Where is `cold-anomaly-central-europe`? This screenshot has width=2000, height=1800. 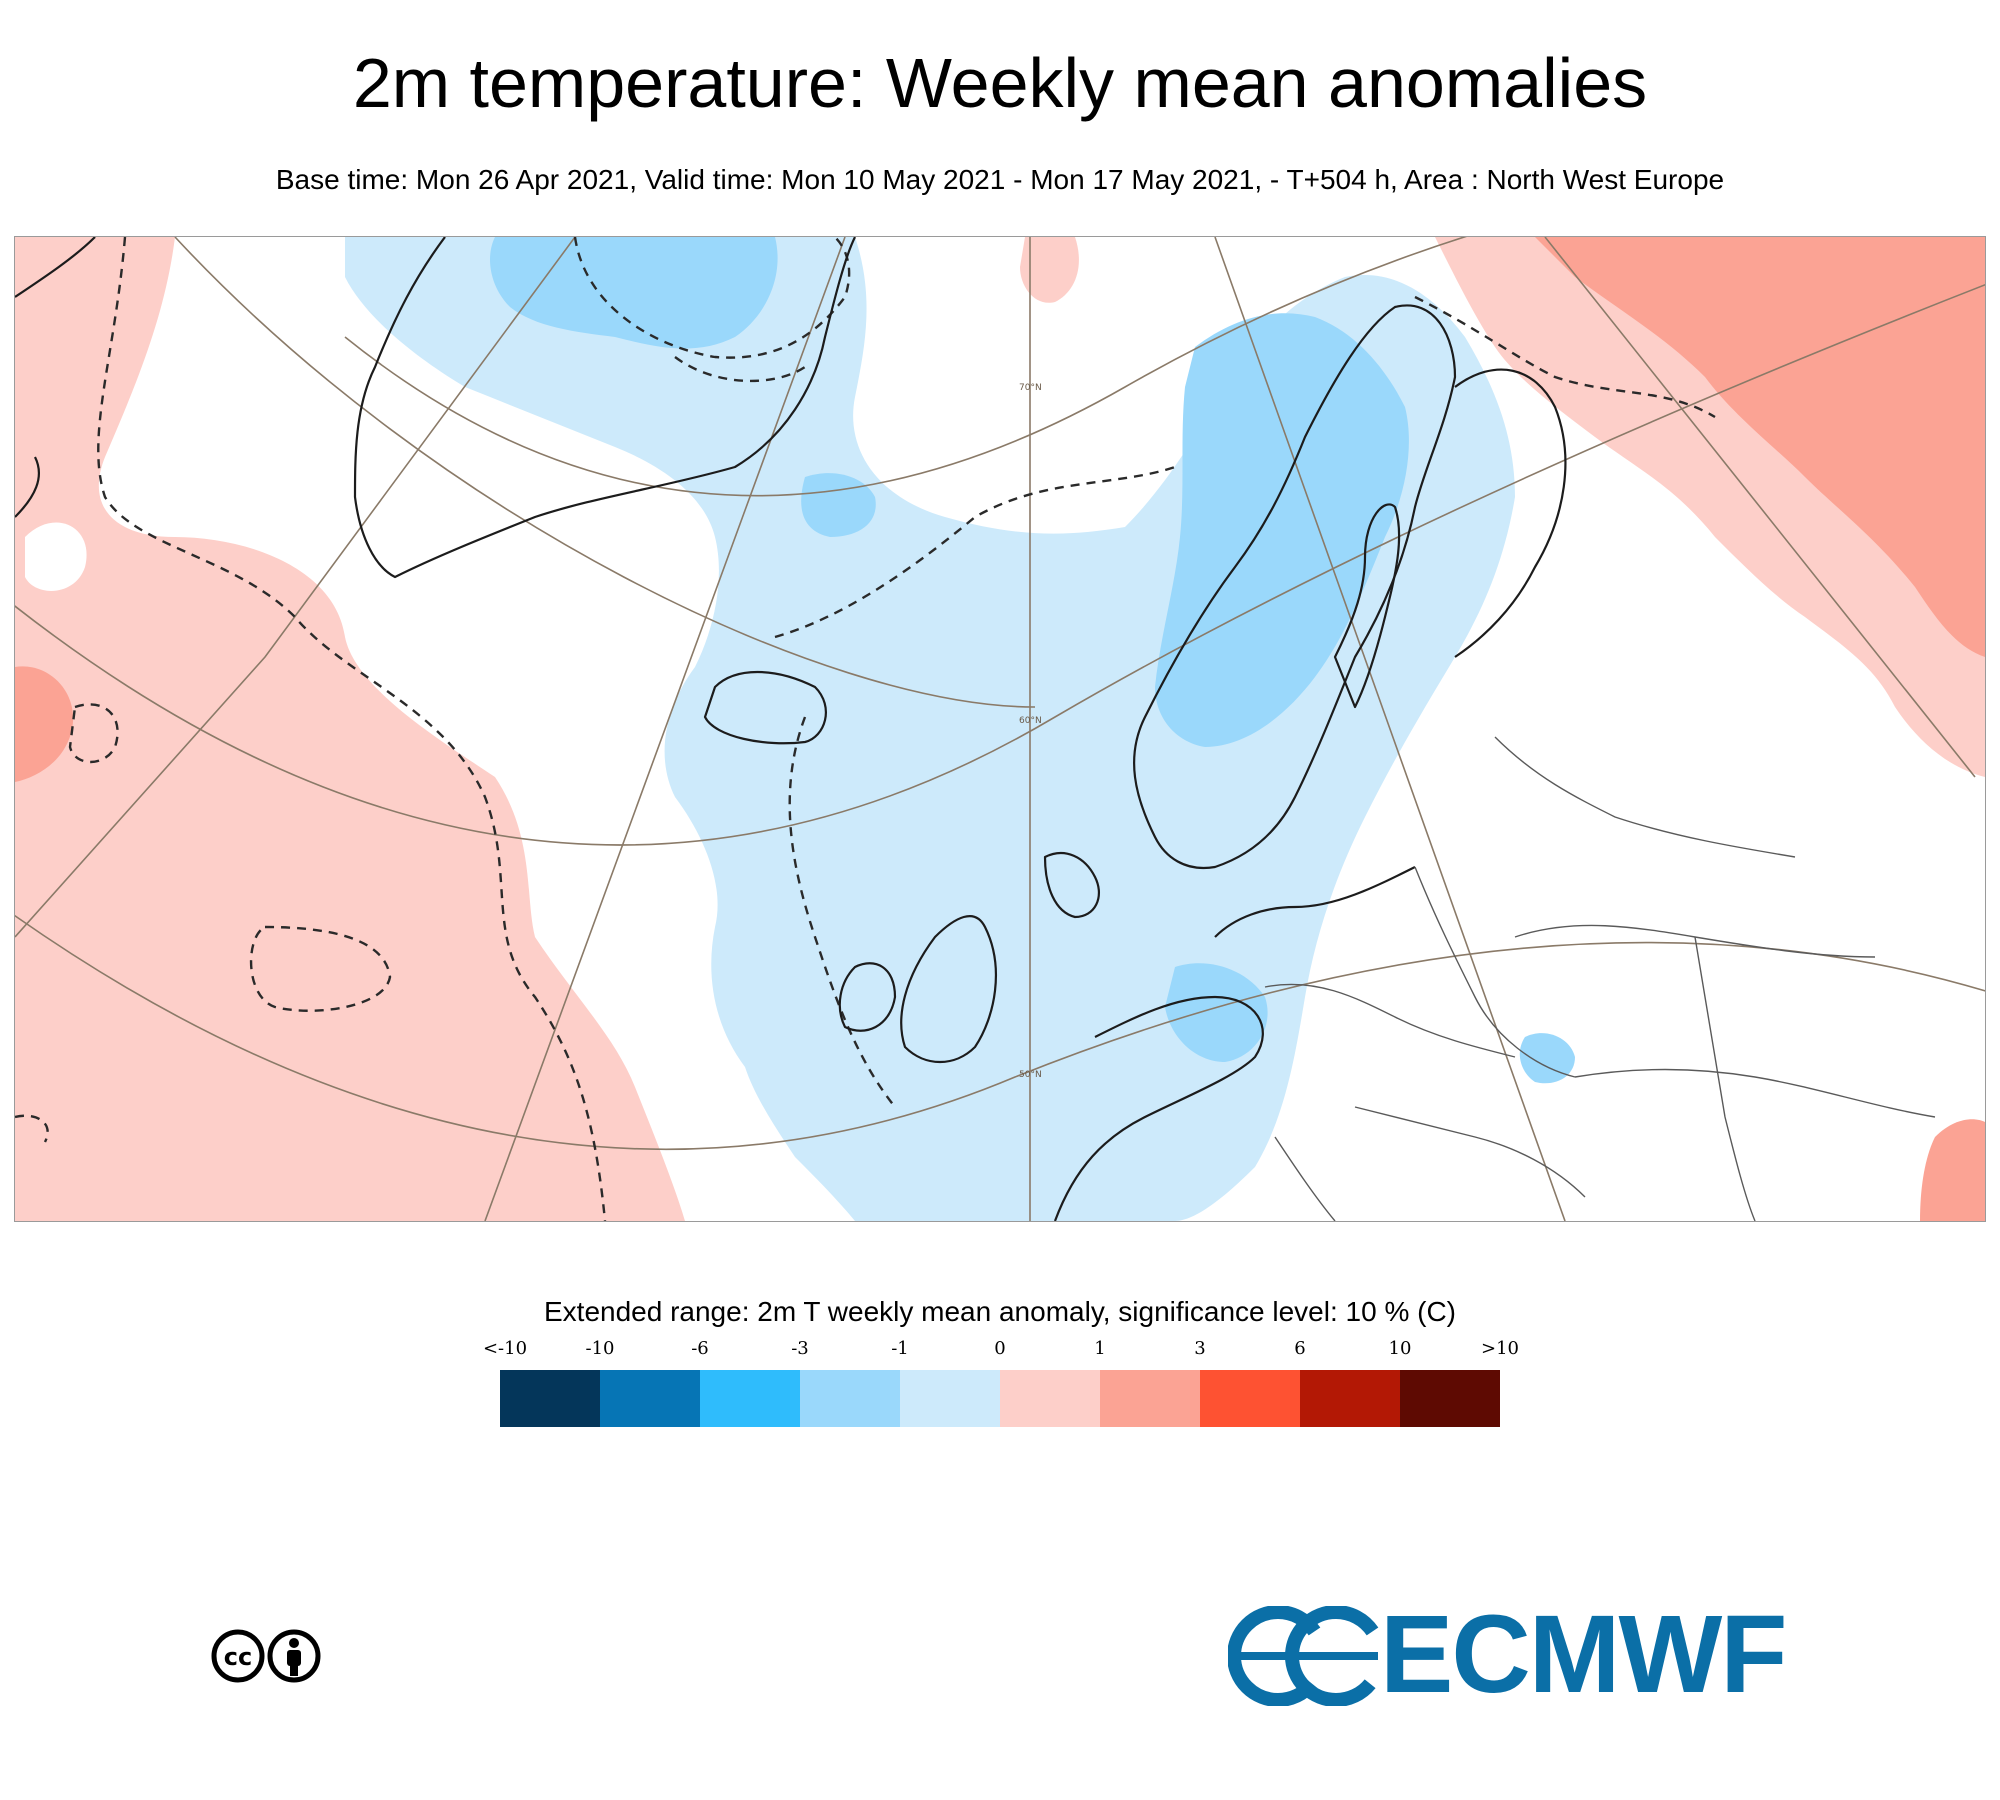
cold-anomaly-central-europe is located at coordinates (1547, 1058).